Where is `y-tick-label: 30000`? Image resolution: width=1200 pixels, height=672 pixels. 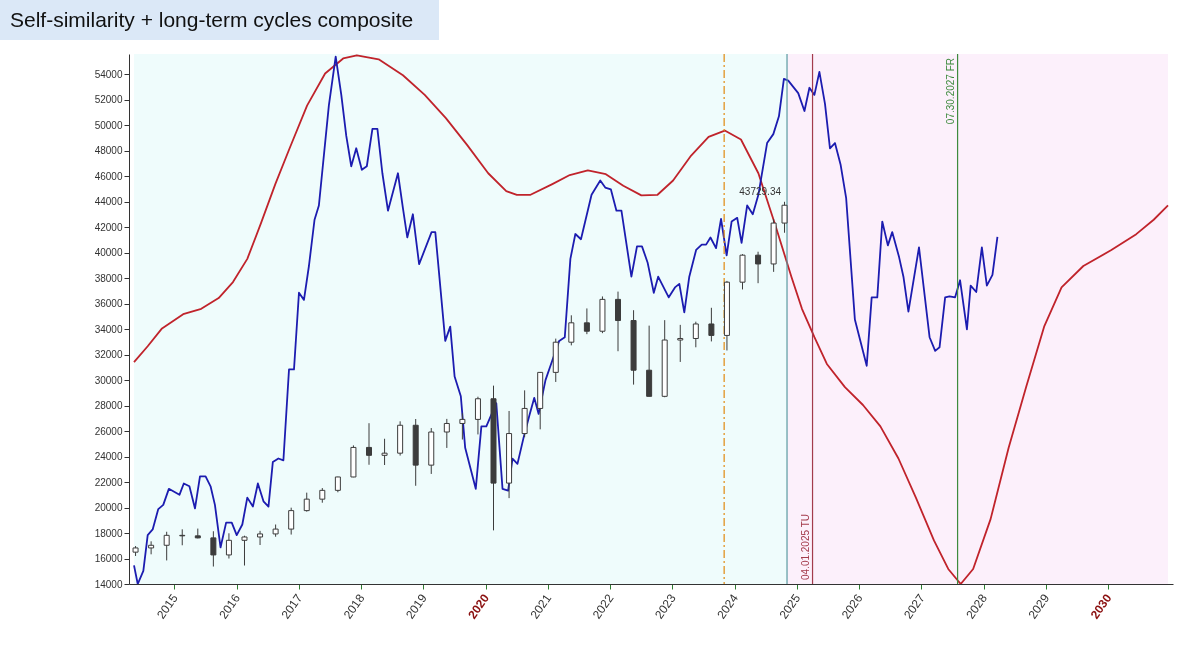
y-tick-label: 30000 is located at coordinates (108, 380).